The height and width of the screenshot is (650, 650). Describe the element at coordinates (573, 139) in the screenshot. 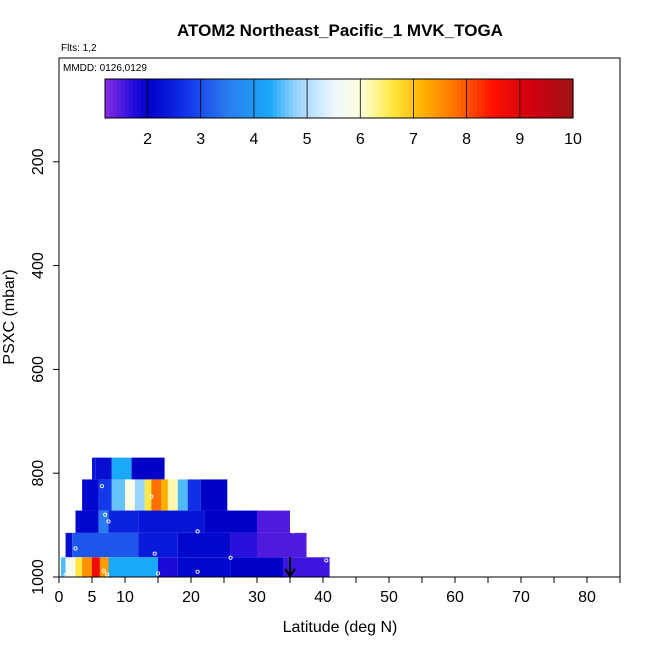

I see `colorbar-tick-label: 10` at that location.